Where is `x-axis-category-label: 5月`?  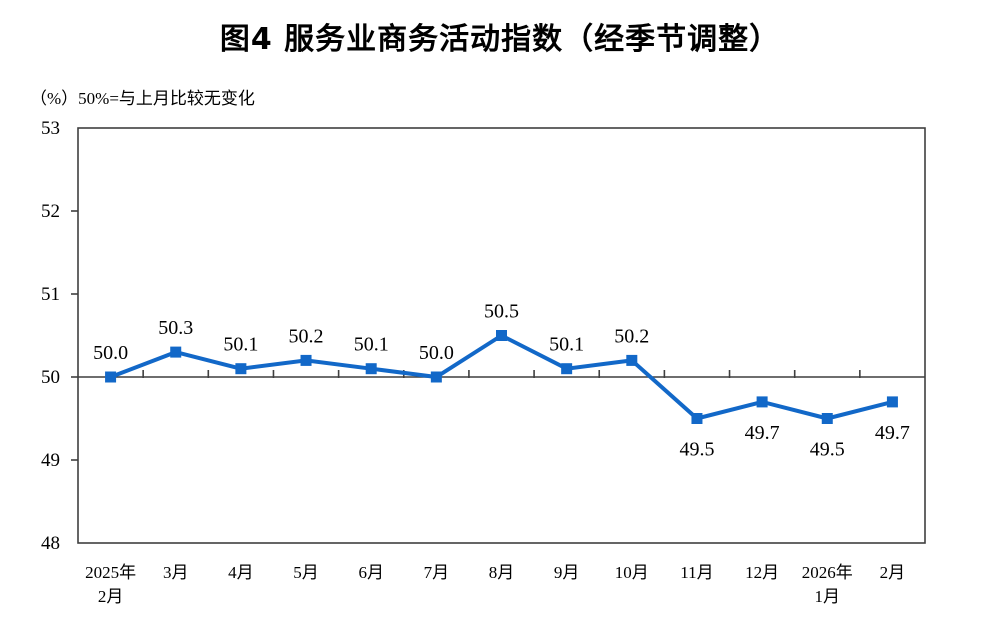 x-axis-category-label: 5月 is located at coordinates (306, 572).